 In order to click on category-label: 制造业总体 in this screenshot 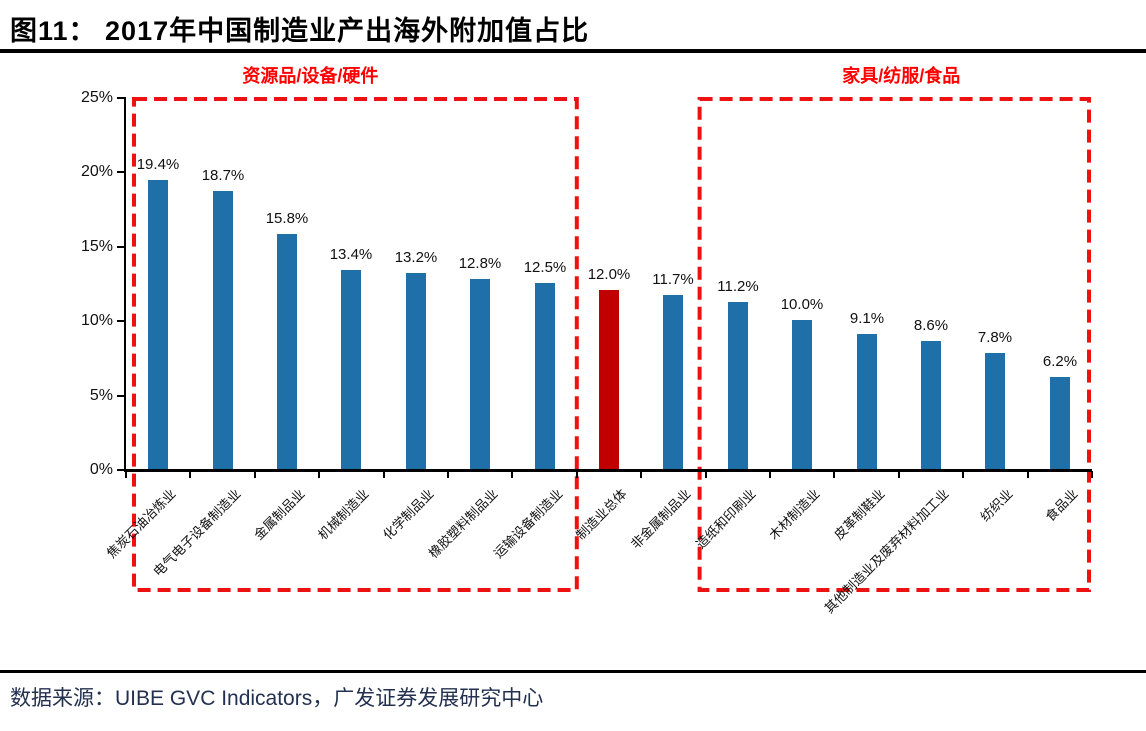, I will do `click(601, 514)`.